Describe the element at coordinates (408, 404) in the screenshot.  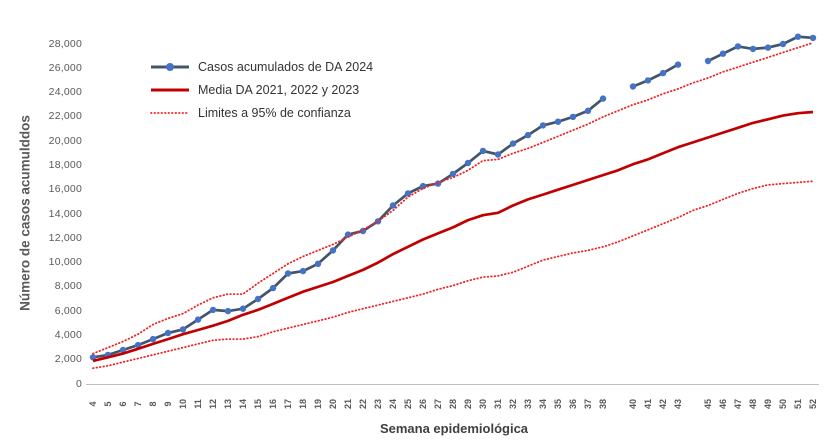
I see `x-tick-label: 25` at that location.